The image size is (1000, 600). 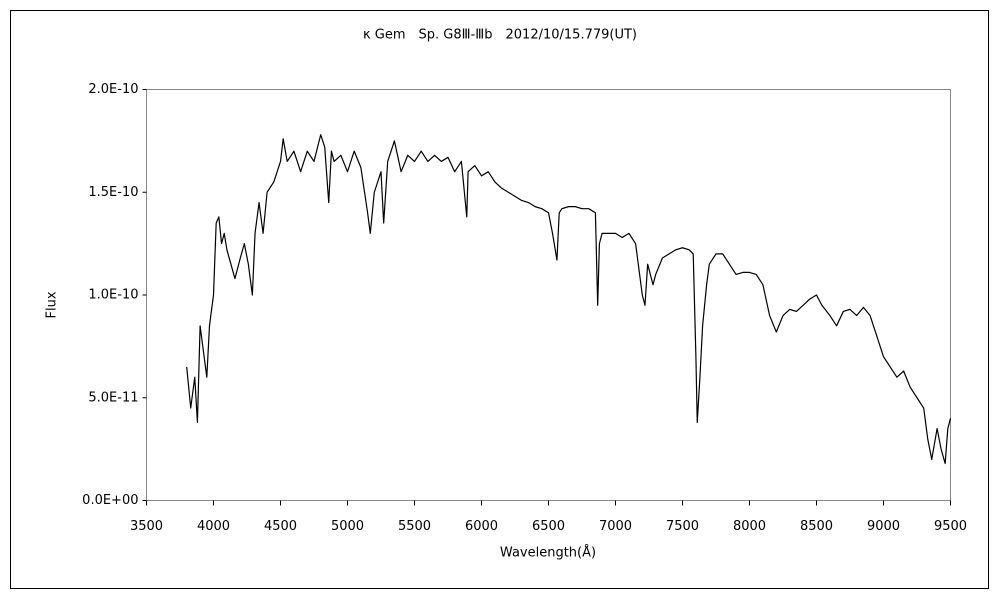 I want to click on y-tick-label: 1.5E-10, so click(x=113, y=192).